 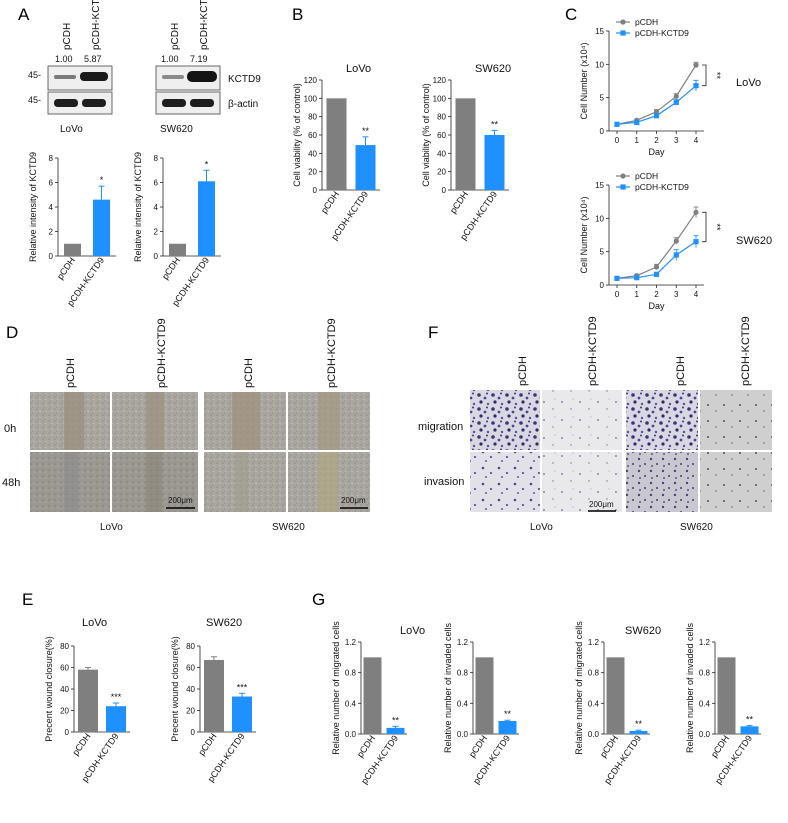 What do you see at coordinates (579, 688) in the screenshot?
I see `y-axis-label: Relative number of migrated cells` at bounding box center [579, 688].